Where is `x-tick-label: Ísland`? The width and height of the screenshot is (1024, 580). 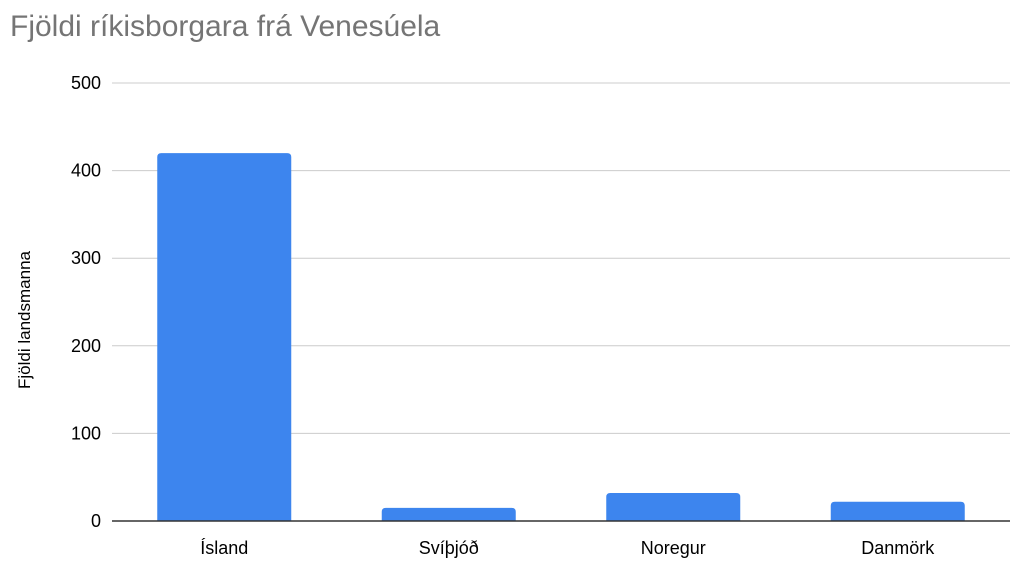 x-tick-label: Ísland is located at coordinates (224, 548).